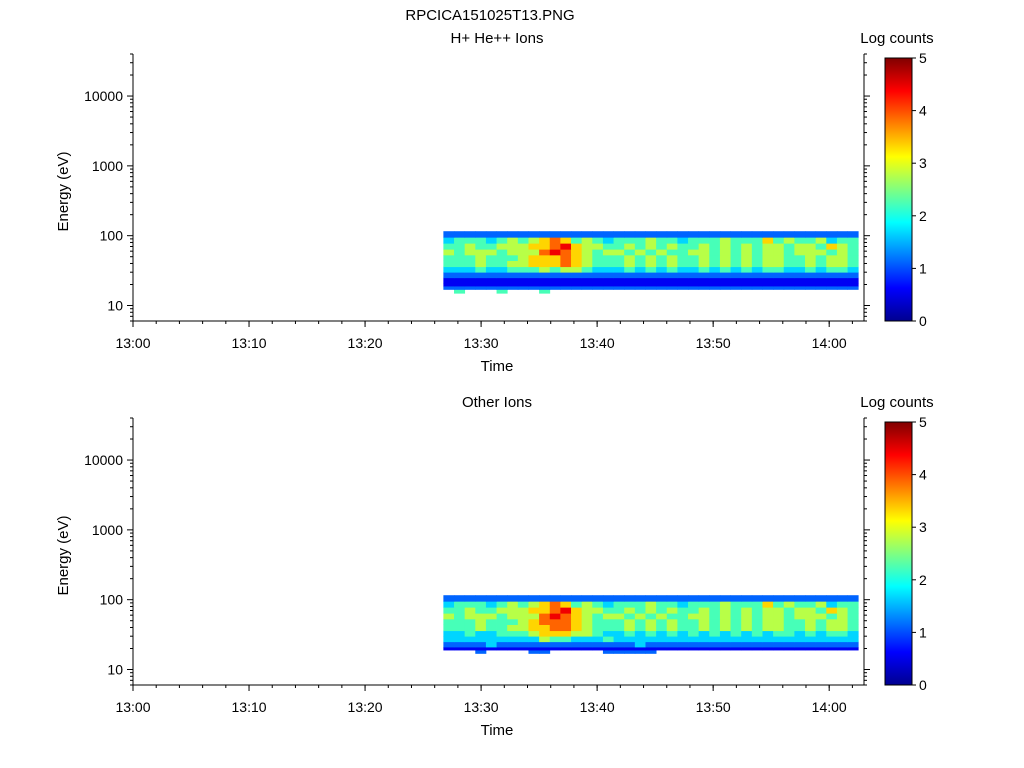  I want to click on colorbar-tick-label: 3, so click(923, 163).